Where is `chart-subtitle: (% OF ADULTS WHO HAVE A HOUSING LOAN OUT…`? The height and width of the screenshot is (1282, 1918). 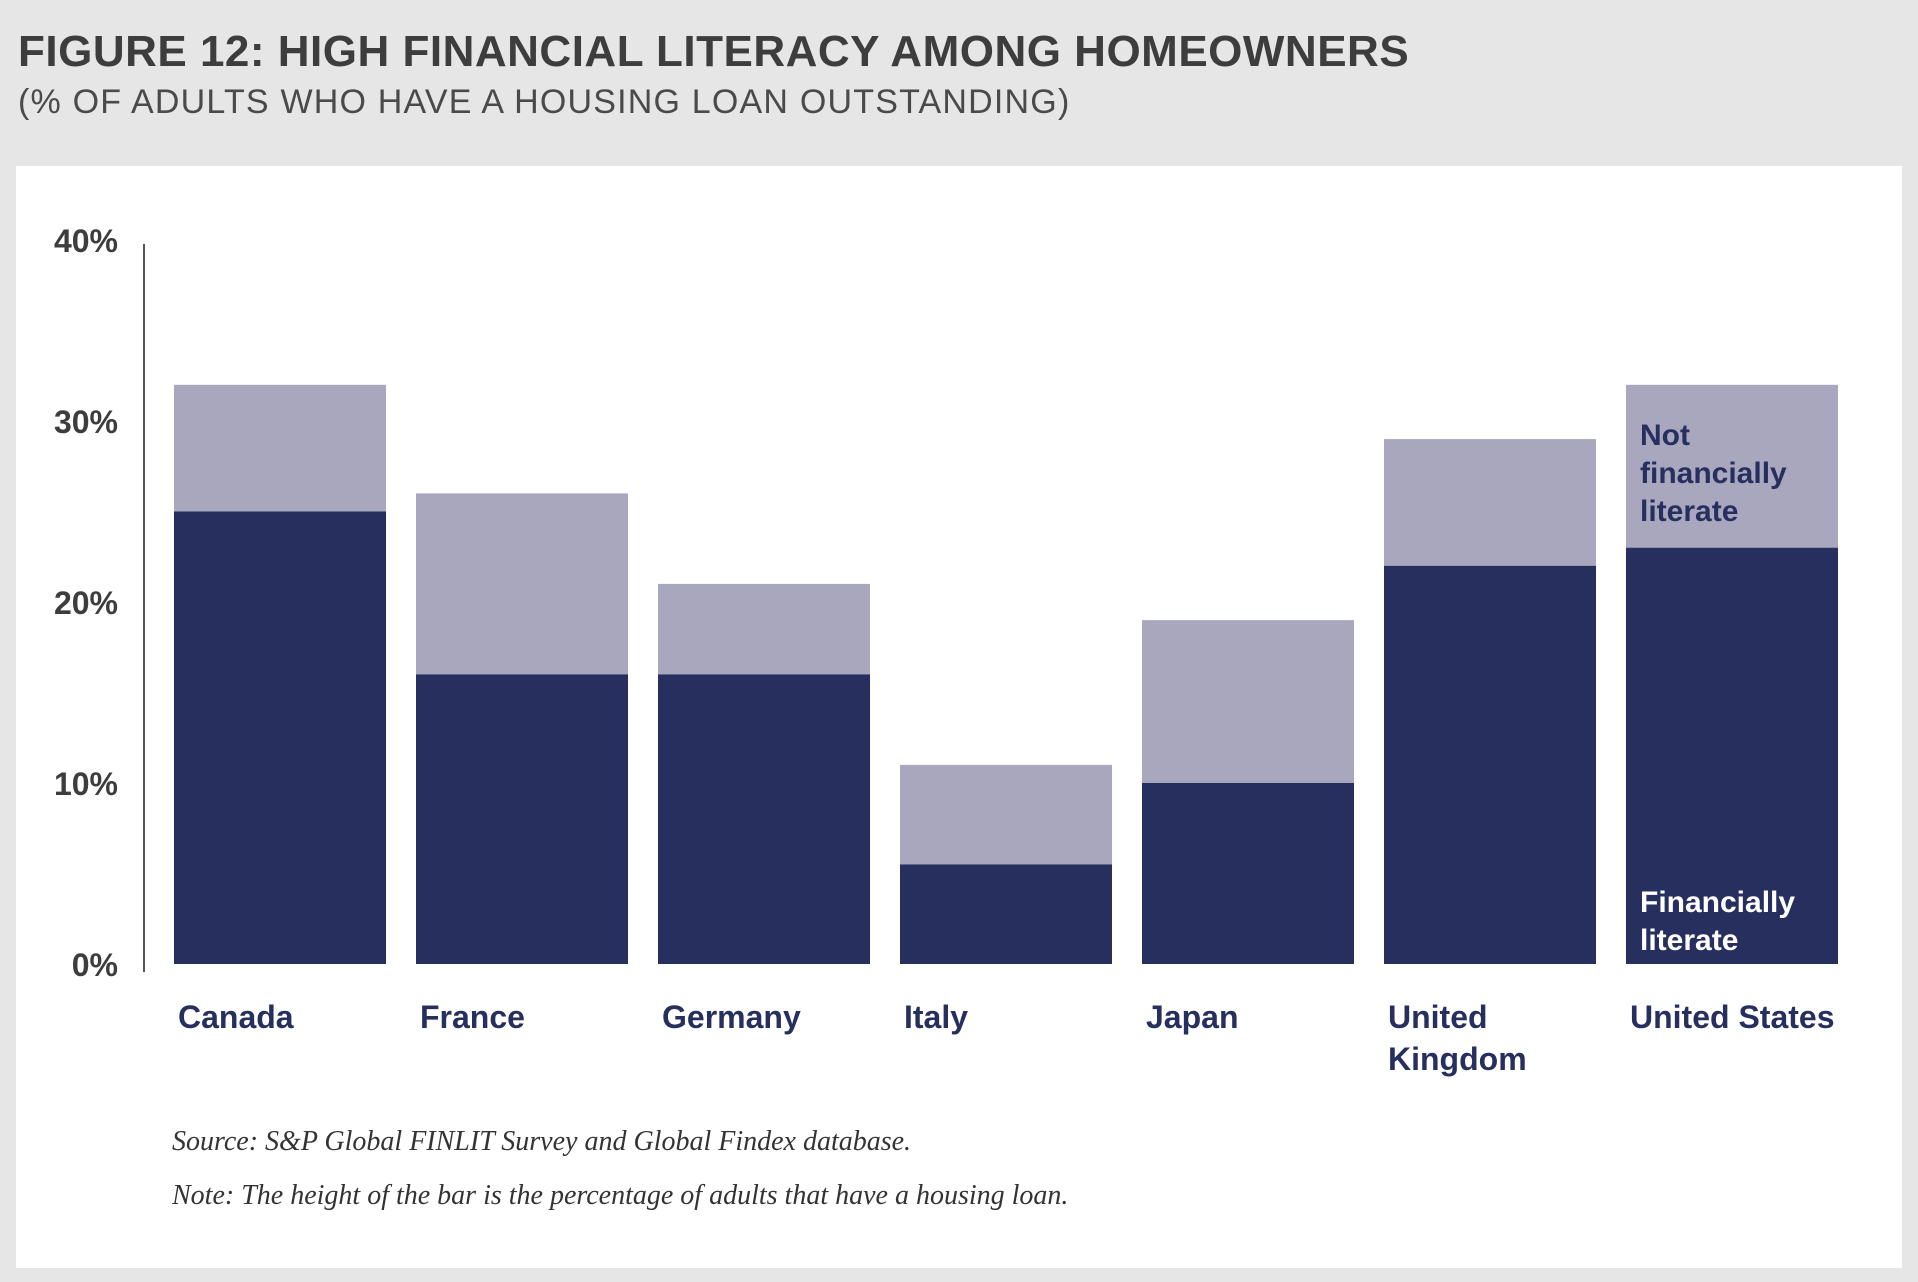
chart-subtitle: (% OF ADULTS WHO HAVE A HOUSING LOAN OUT… is located at coordinates (544, 102).